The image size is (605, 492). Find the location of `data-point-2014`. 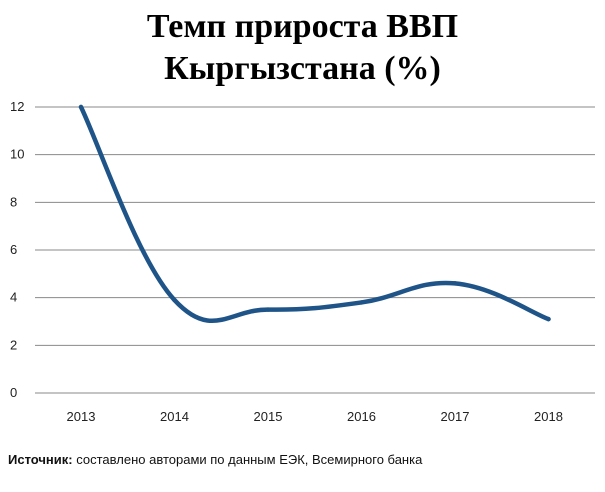

data-point-2014 is located at coordinates (174, 300).